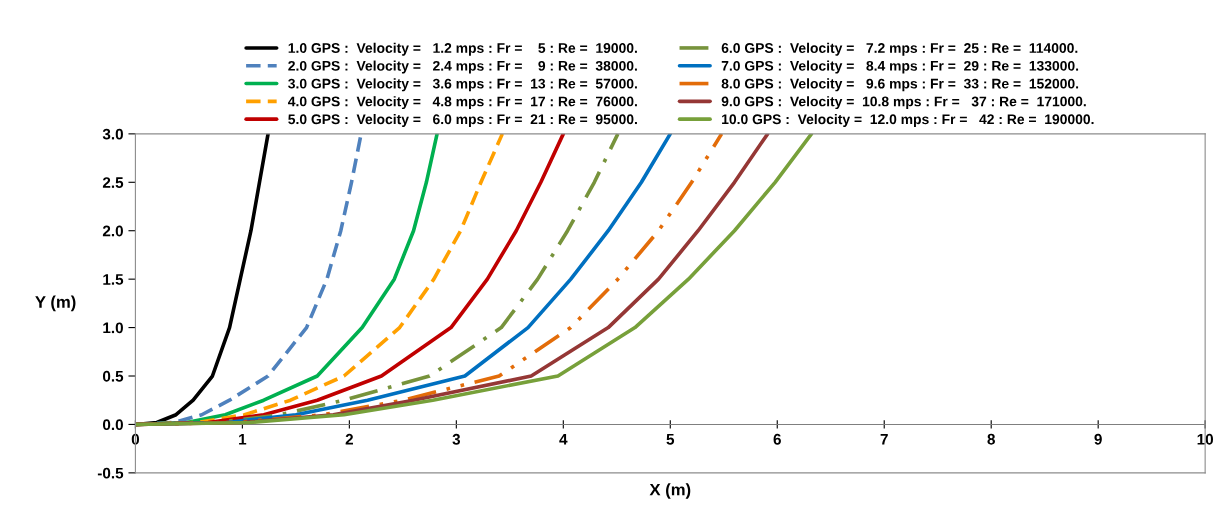 The height and width of the screenshot is (509, 1231). I want to click on x-tick-label: 5, so click(670, 439).